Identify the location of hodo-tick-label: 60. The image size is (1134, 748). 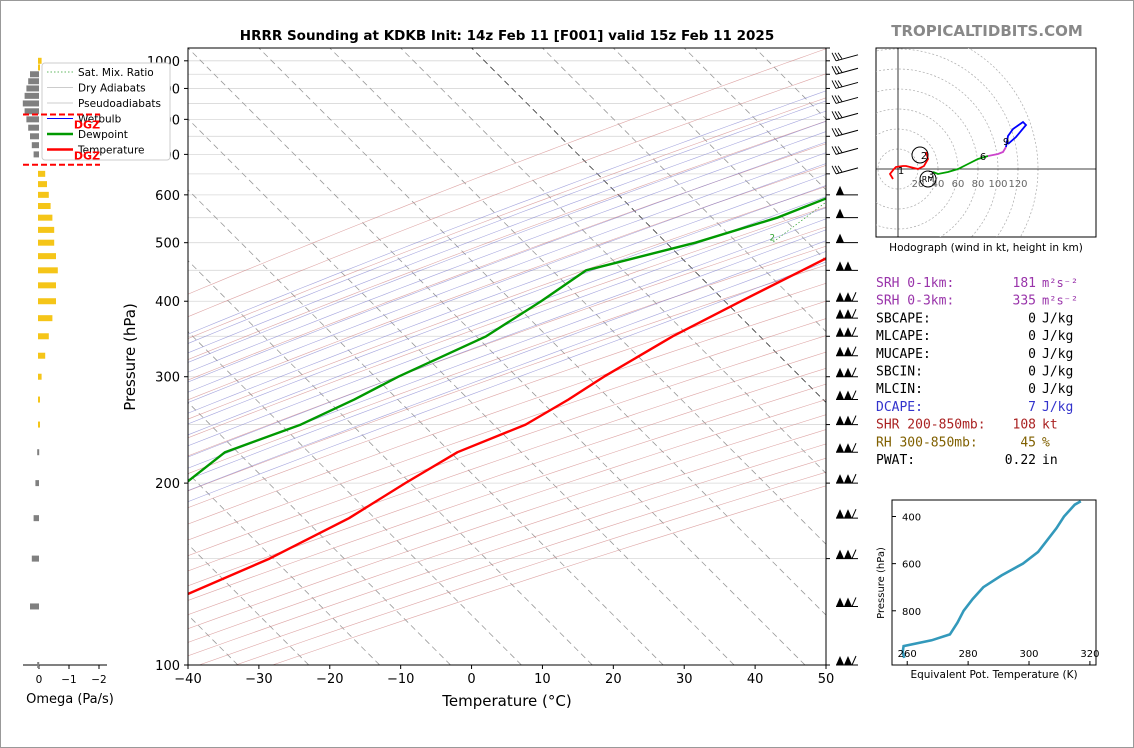
(958, 184).